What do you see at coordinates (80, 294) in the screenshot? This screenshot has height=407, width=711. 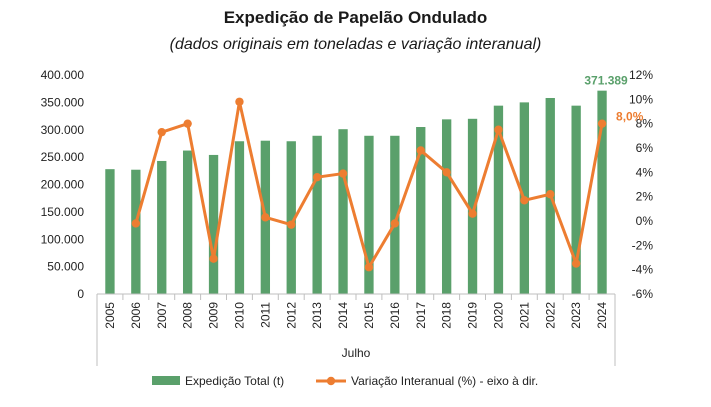 I see `left-tick-label: 0` at bounding box center [80, 294].